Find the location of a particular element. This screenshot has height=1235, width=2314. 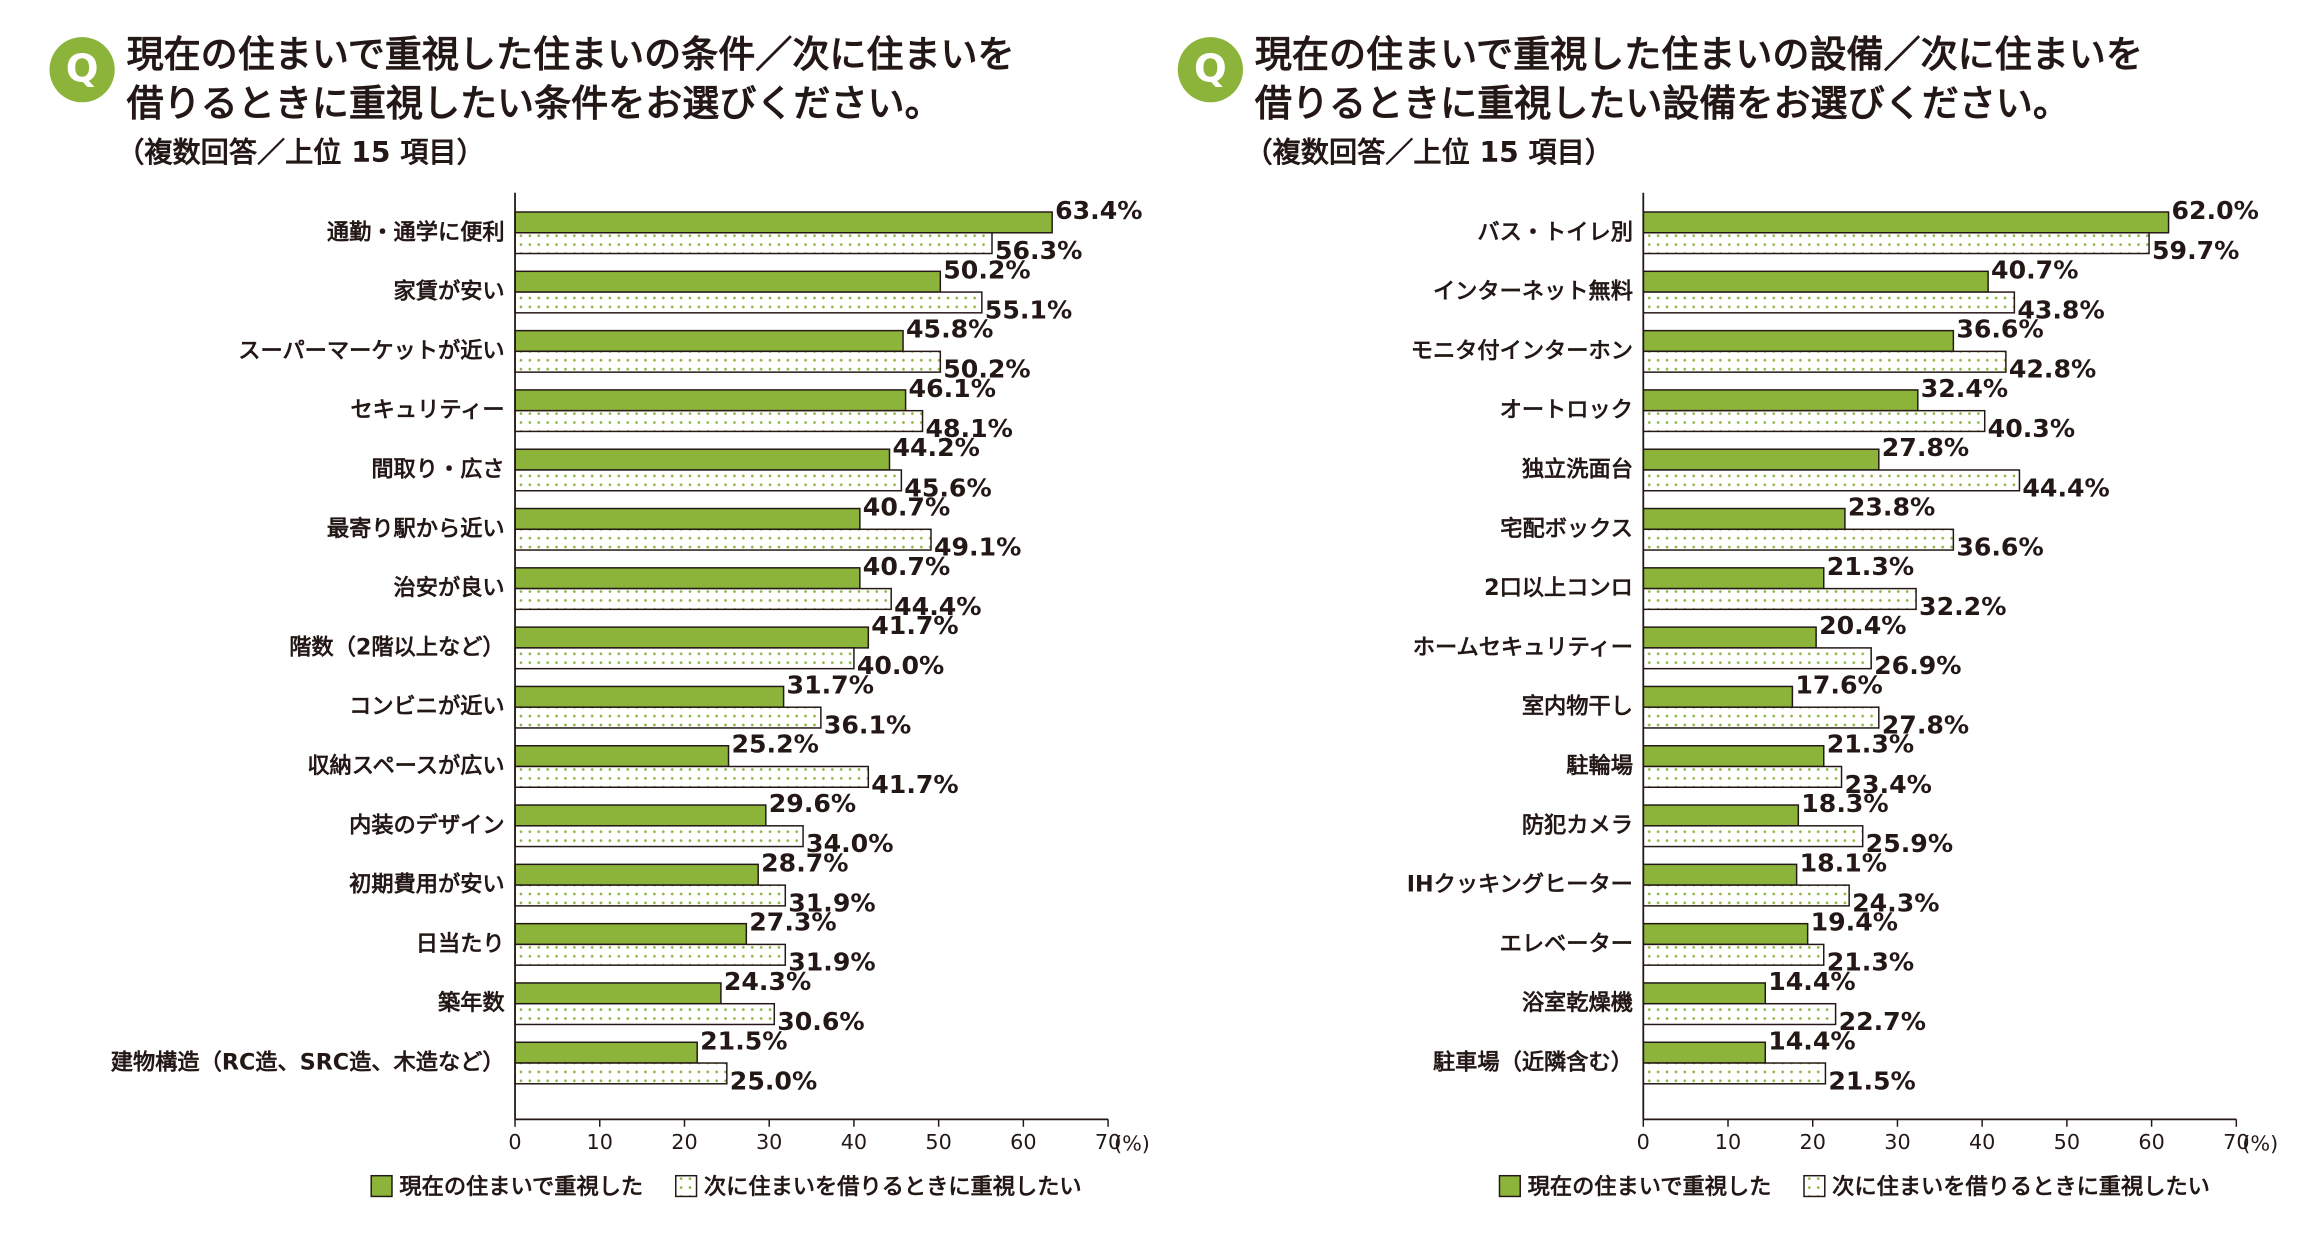

value-label: 31.7% is located at coordinates (830, 684).